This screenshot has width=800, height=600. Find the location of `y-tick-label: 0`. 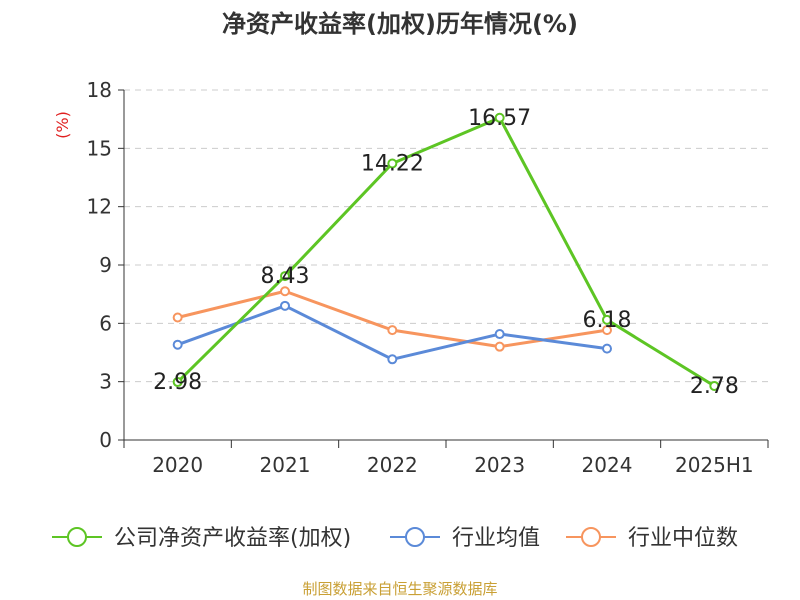

y-tick-label: 0 is located at coordinates (105, 440).